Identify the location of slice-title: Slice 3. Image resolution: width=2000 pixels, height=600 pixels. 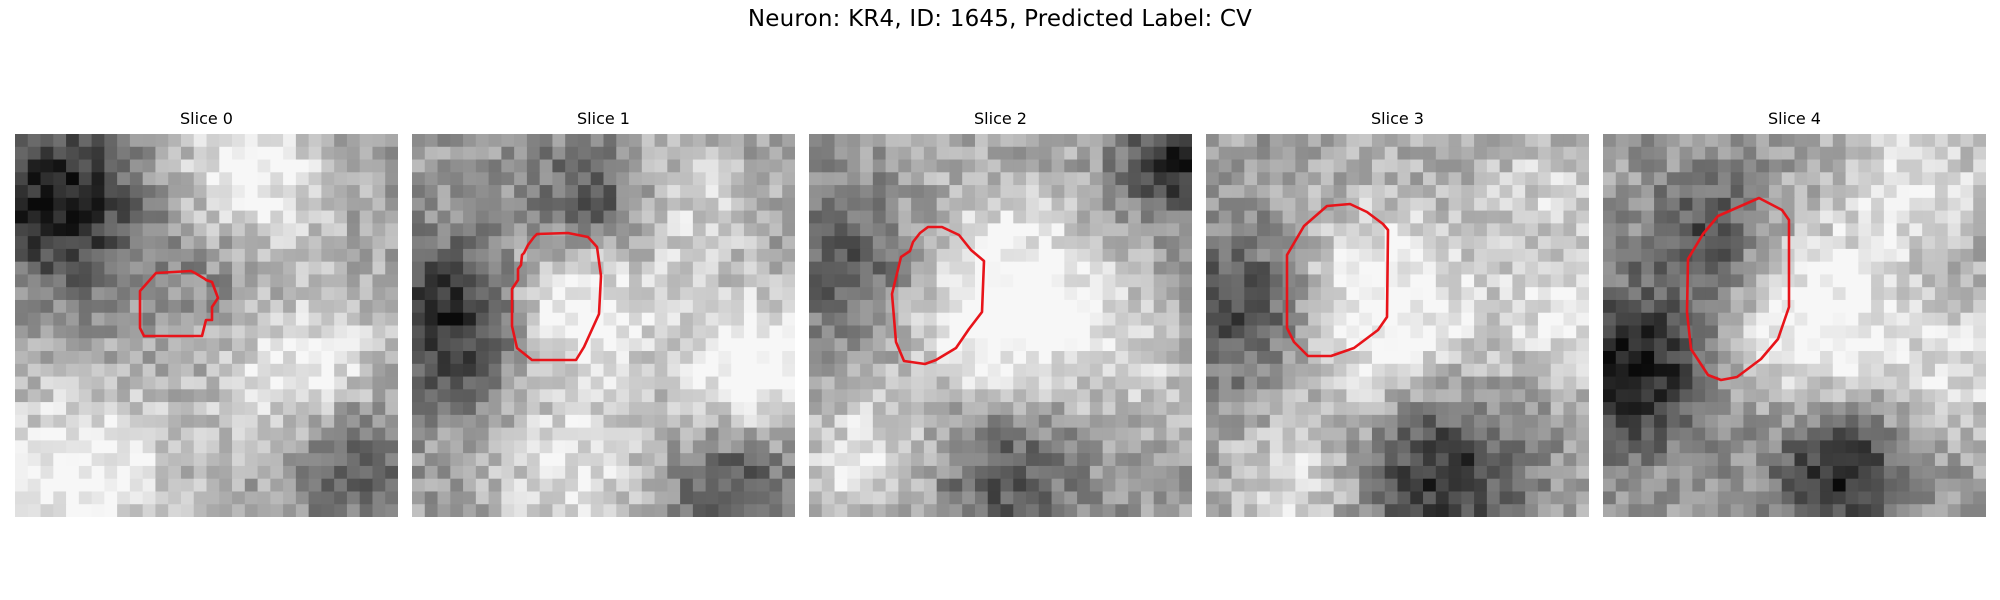
(1397, 118).